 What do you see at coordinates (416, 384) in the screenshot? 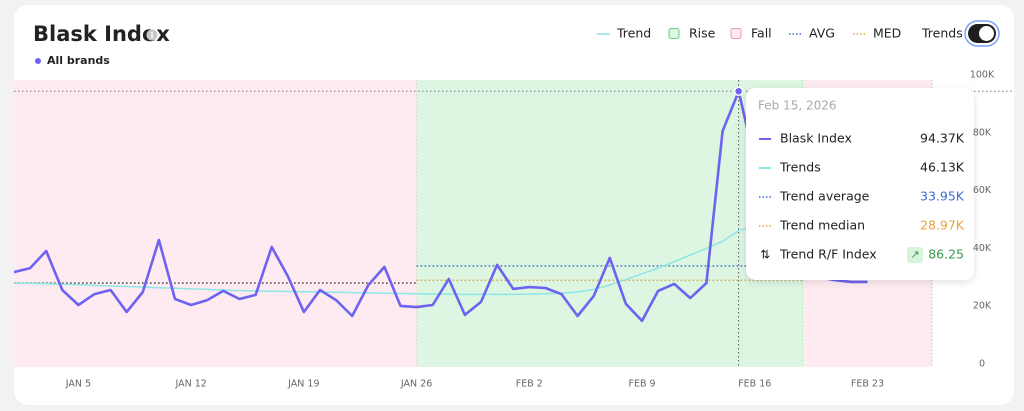
I see `x-tick-label: JAN 26` at bounding box center [416, 384].